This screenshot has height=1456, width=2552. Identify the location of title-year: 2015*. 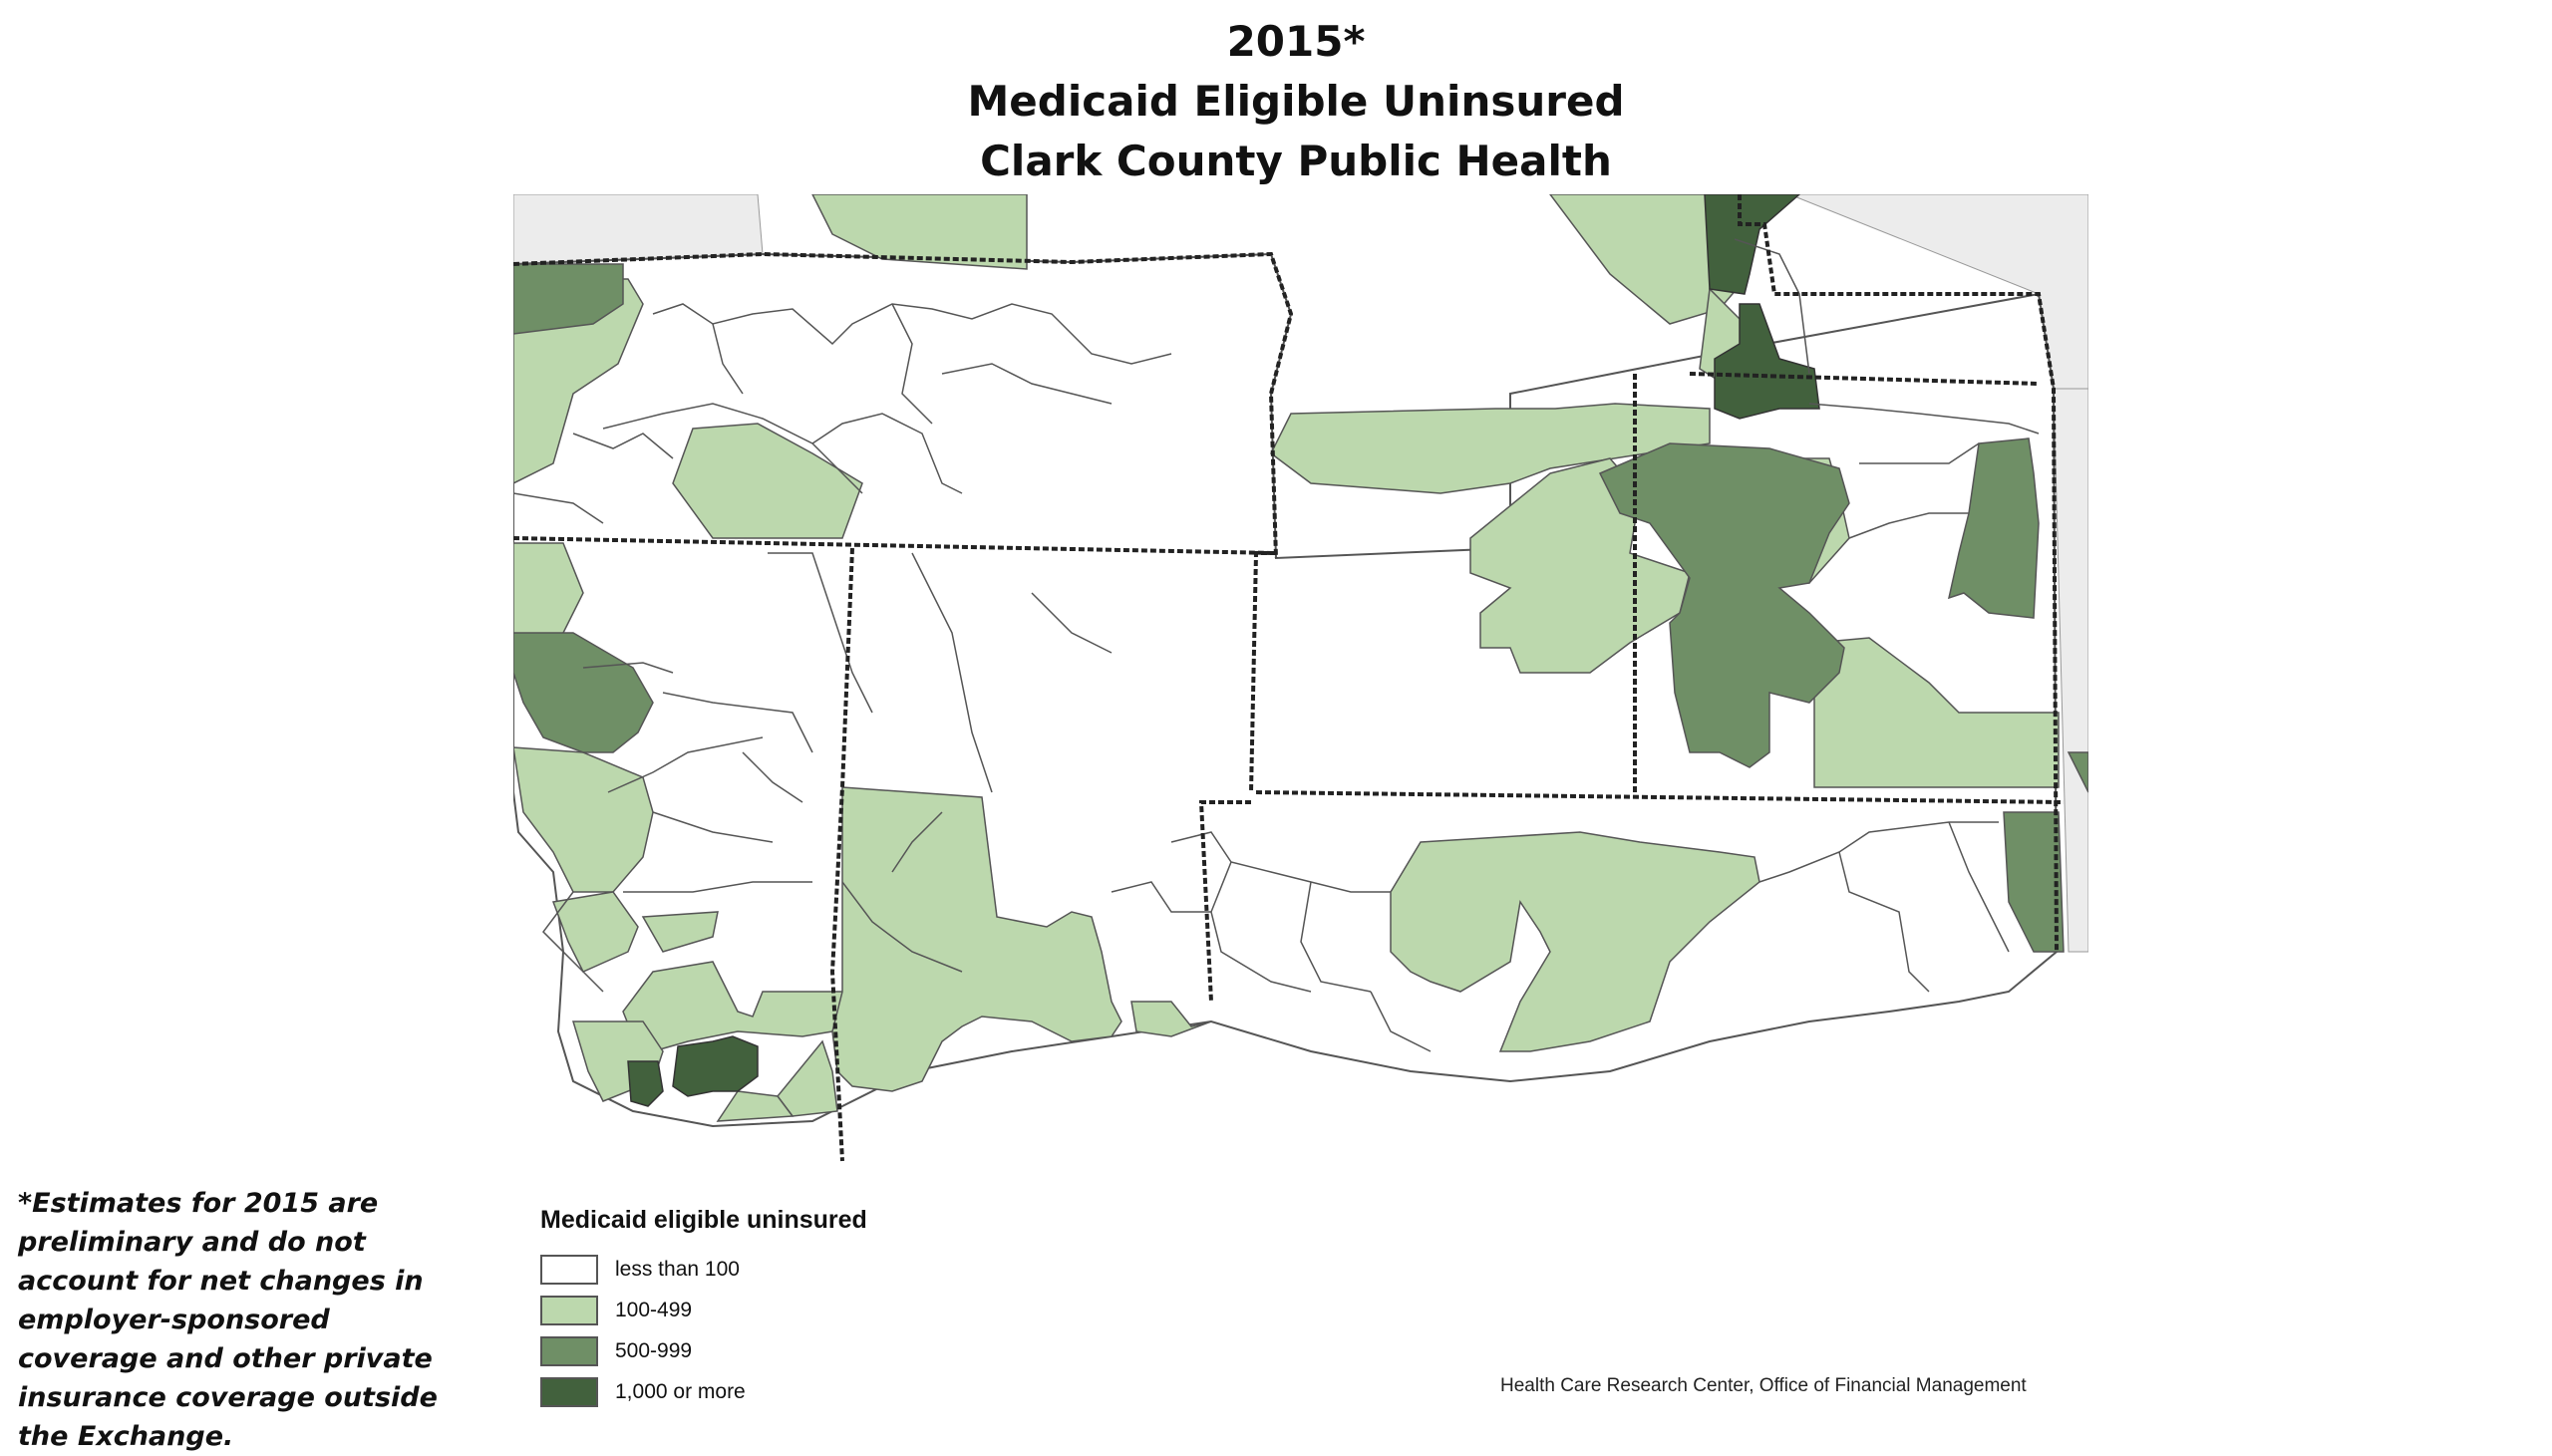
(1296, 41).